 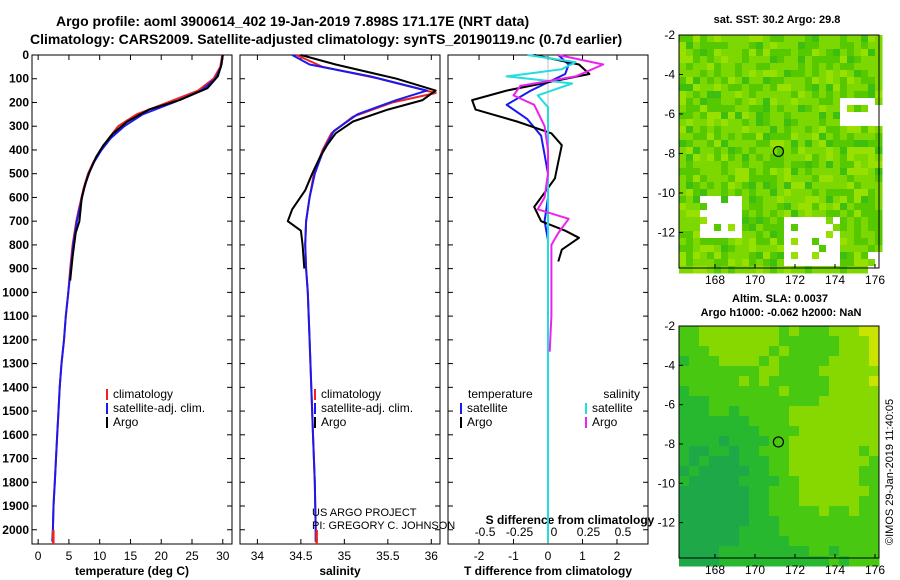 I want to click on legend-heading: salinity, so click(x=621, y=394).